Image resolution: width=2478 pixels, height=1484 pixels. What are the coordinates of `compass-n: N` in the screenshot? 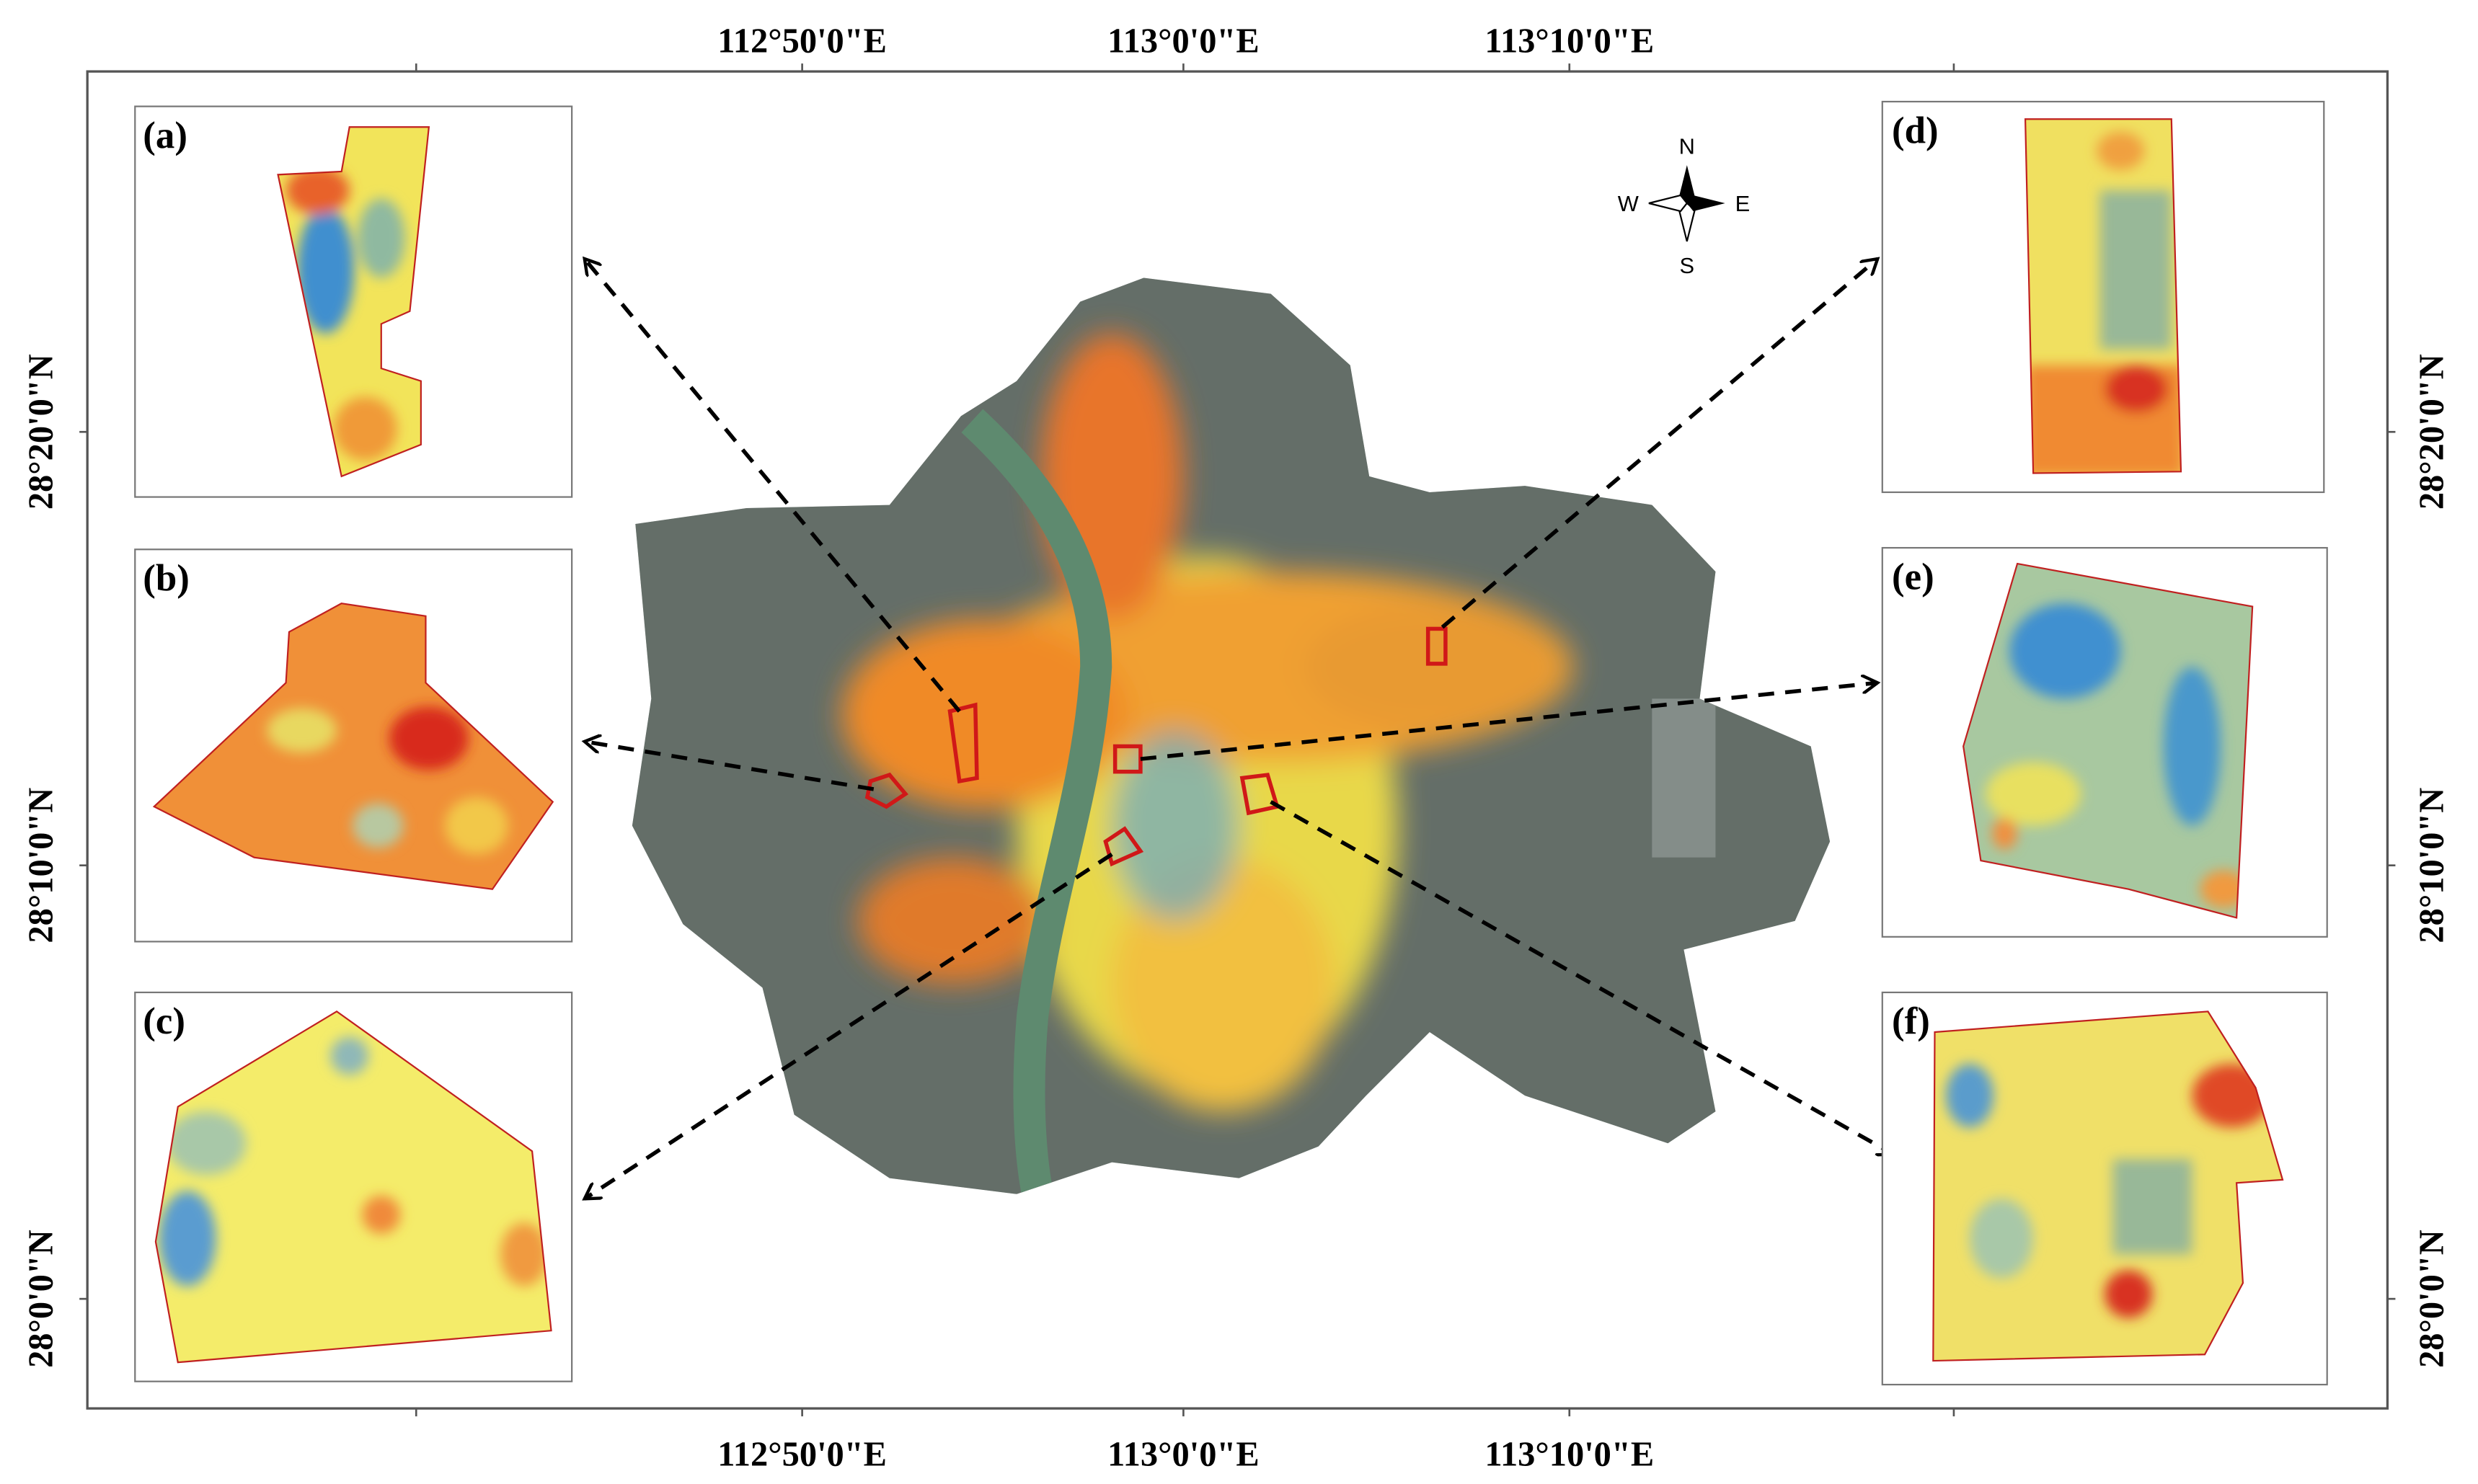 It's located at (1687, 146).